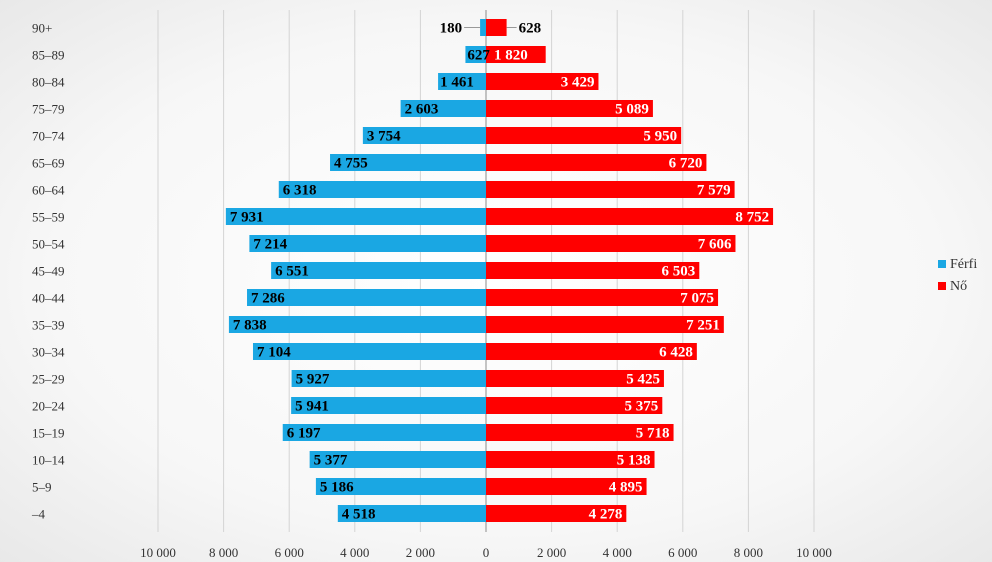  What do you see at coordinates (606, 515) in the screenshot?
I see `data-label-female: 4 278` at bounding box center [606, 515].